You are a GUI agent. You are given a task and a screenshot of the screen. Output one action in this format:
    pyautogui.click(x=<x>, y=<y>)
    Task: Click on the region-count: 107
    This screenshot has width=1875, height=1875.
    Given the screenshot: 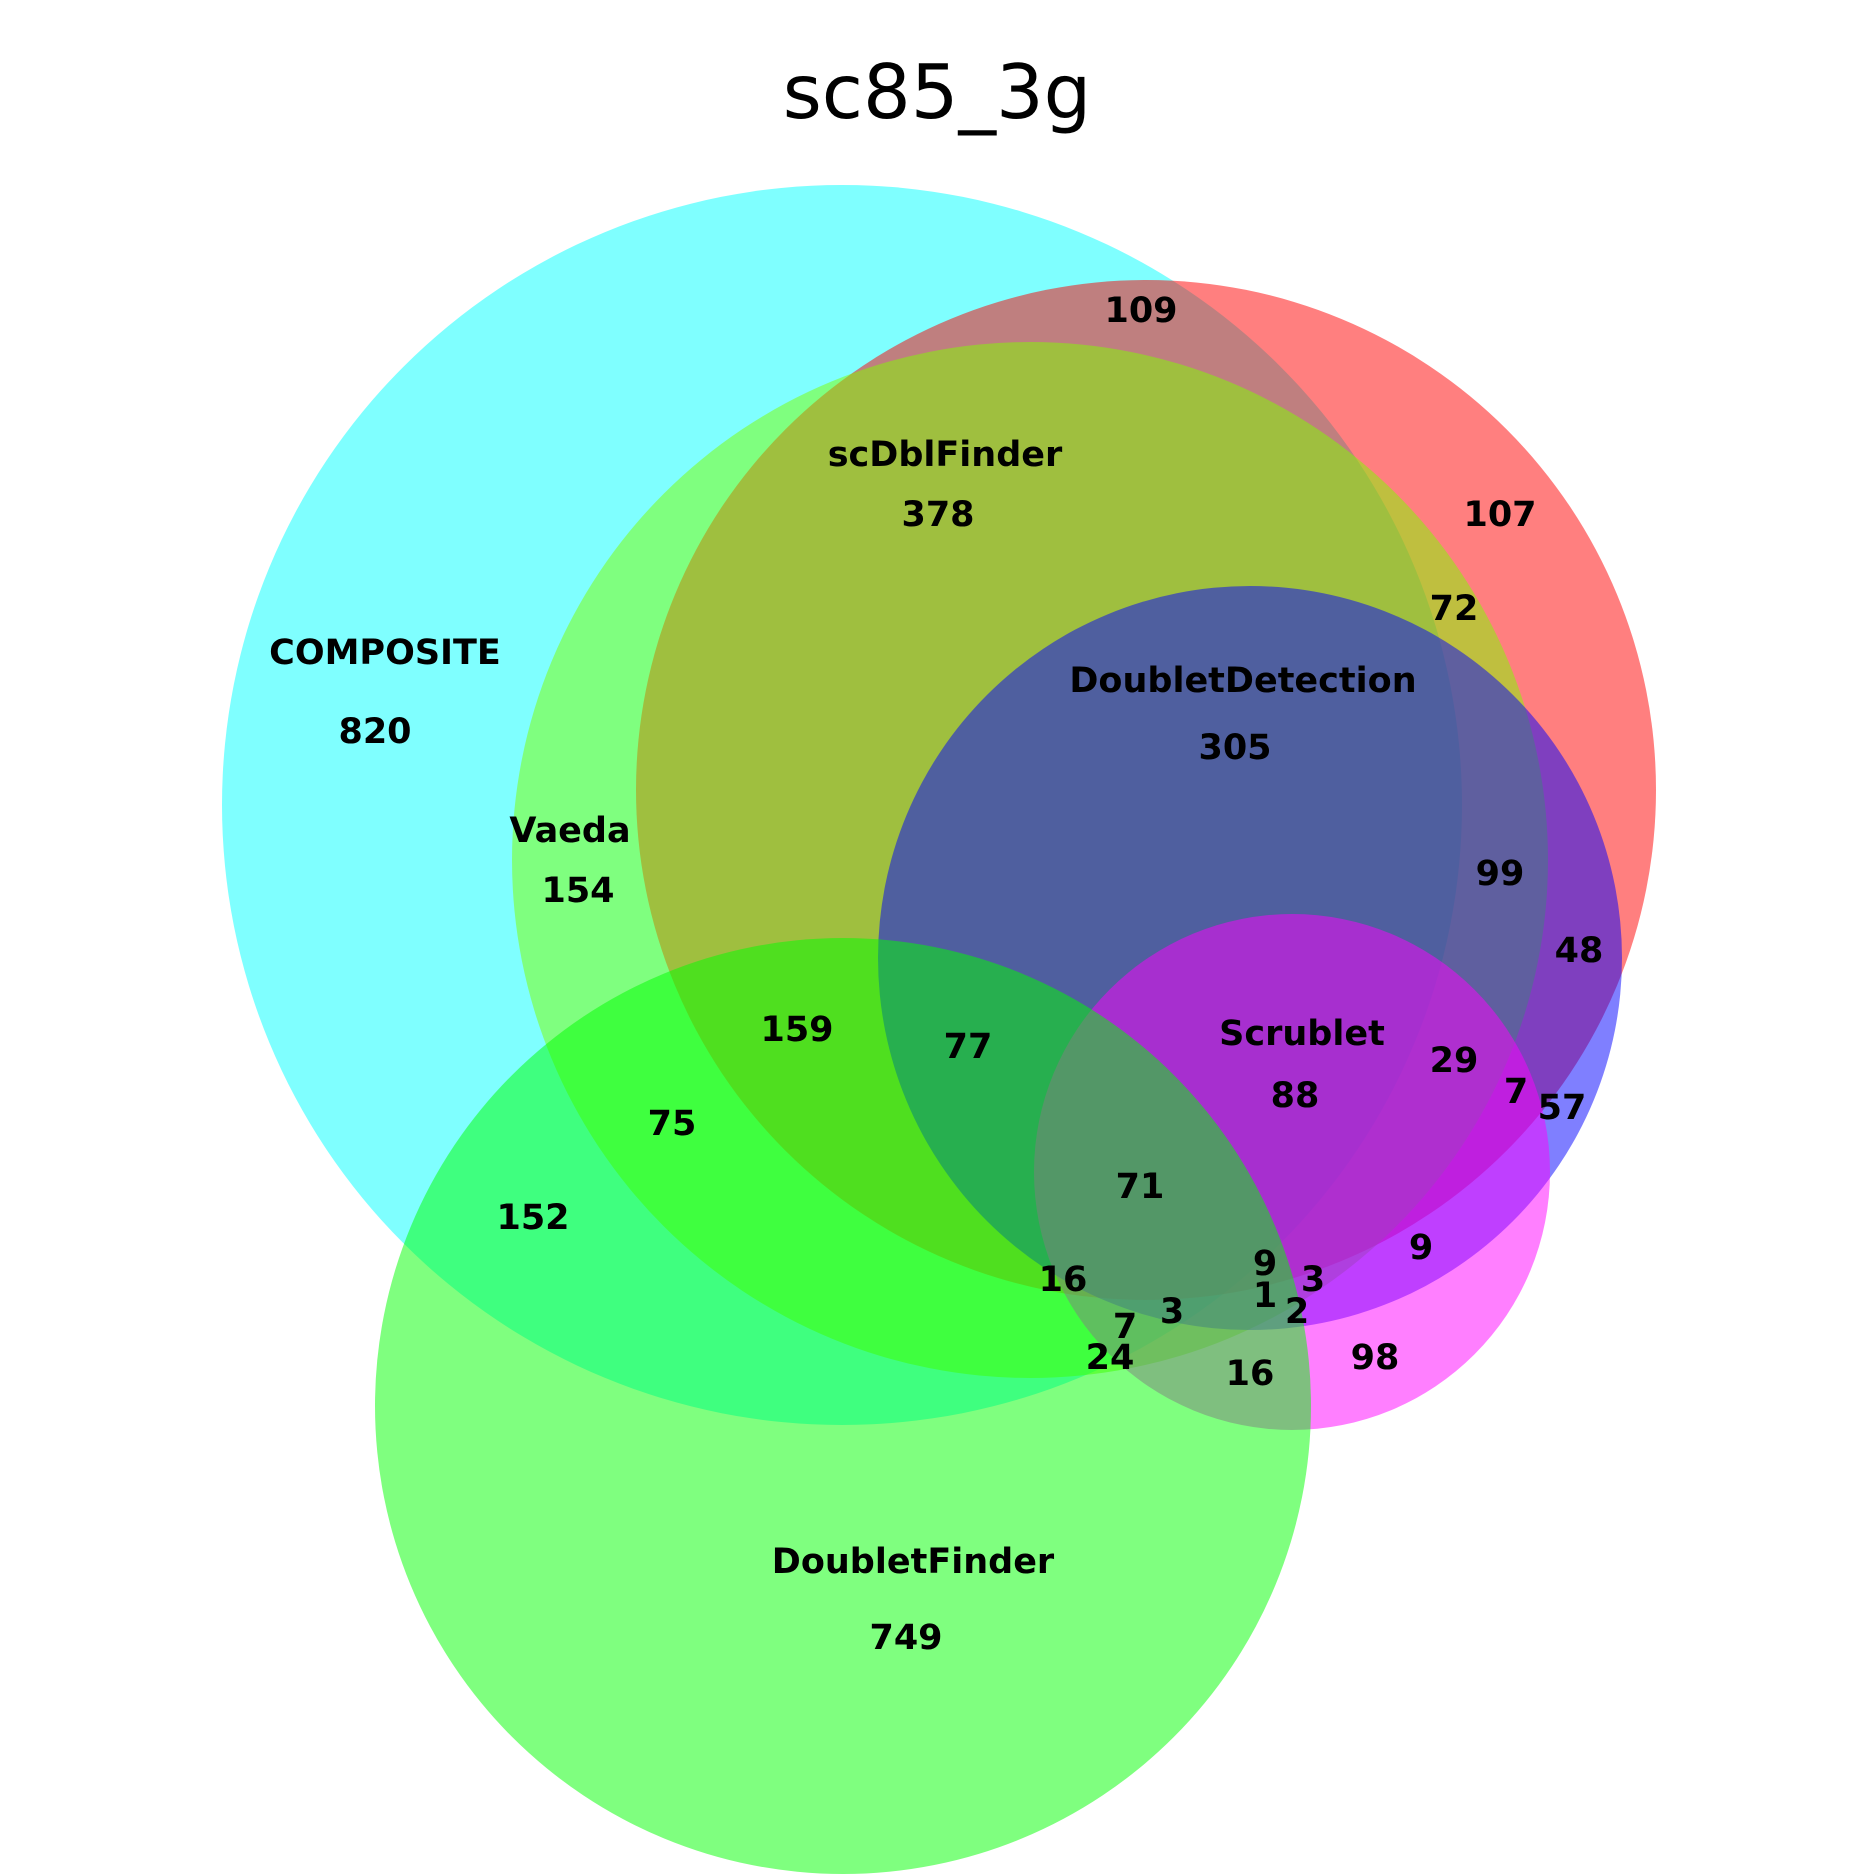 What is the action you would take?
    pyautogui.click(x=1499, y=515)
    